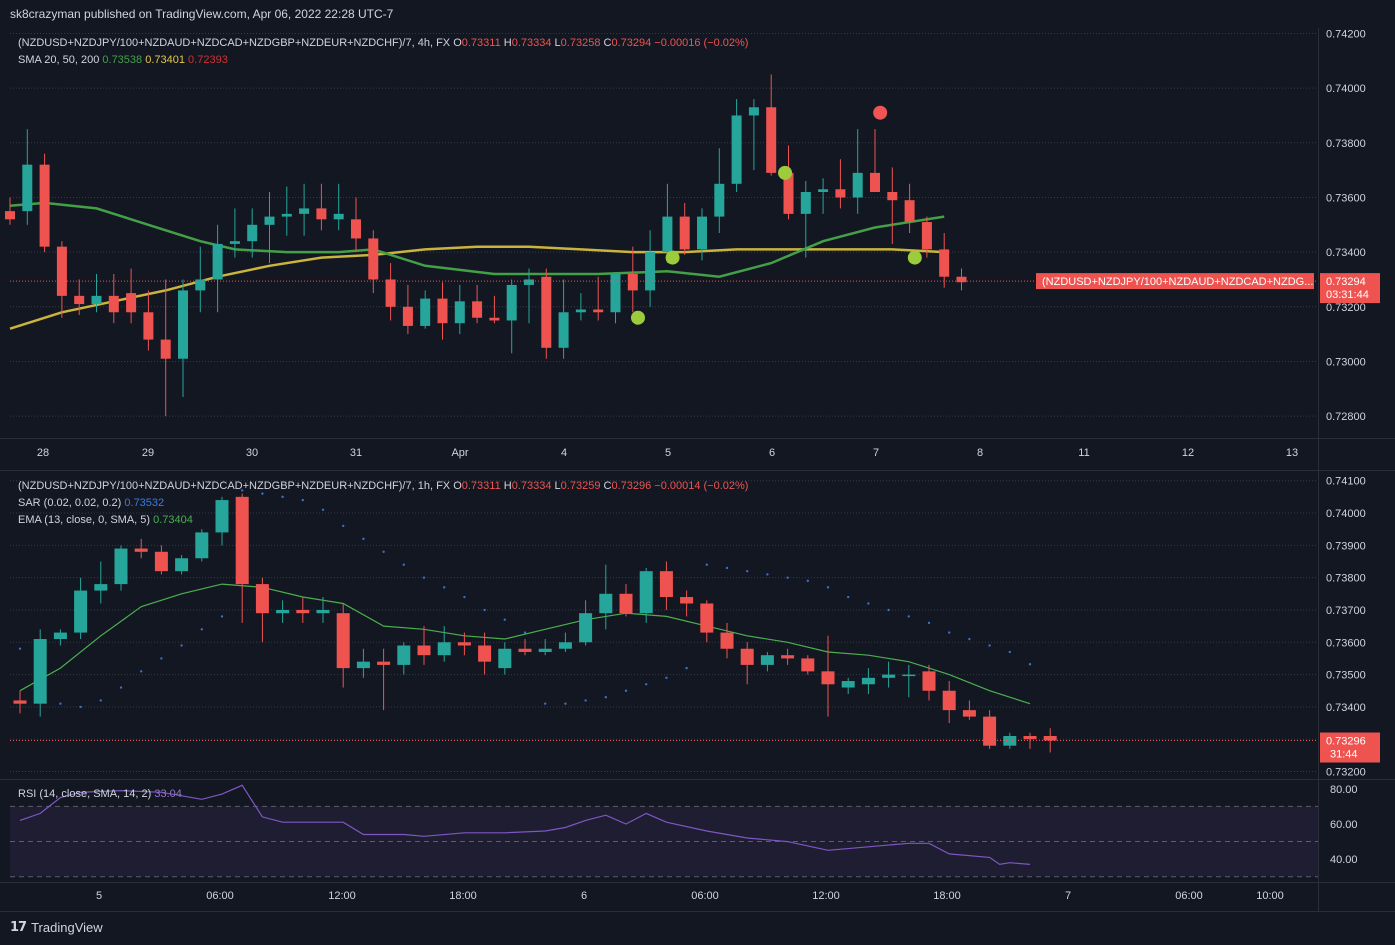 The image size is (1395, 945). I want to click on ohlc-change: −0.00016 (−0.02%), so click(701, 43).